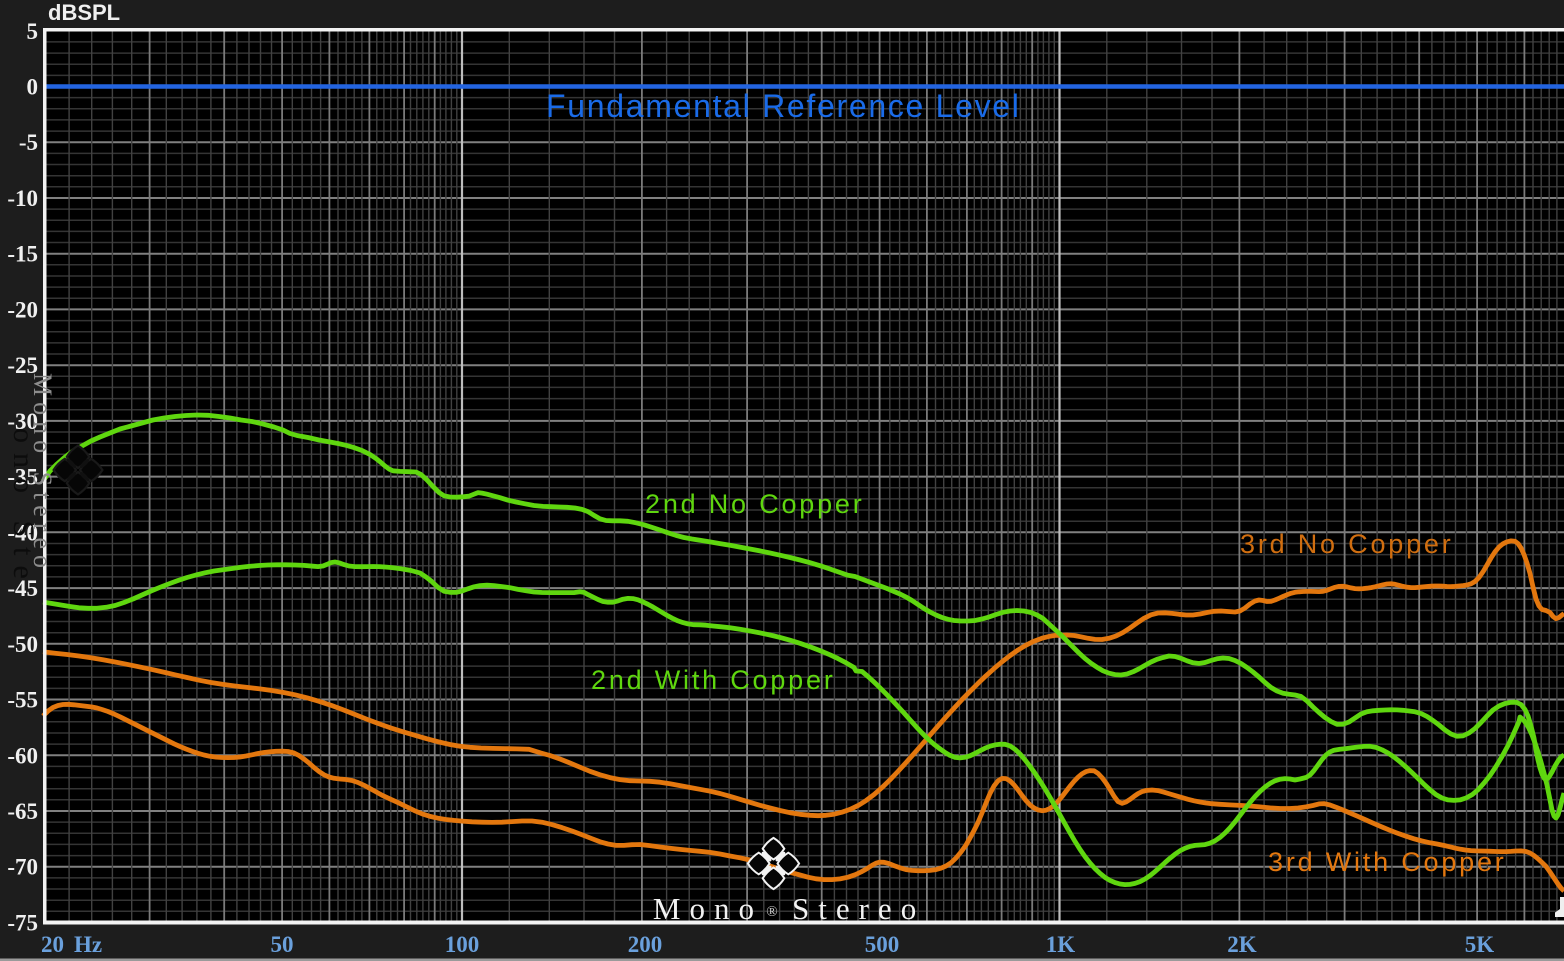 Image resolution: width=1564 pixels, height=961 pixels. Describe the element at coordinates (858, 908) in the screenshot. I see `svg-text: Stereo` at that location.